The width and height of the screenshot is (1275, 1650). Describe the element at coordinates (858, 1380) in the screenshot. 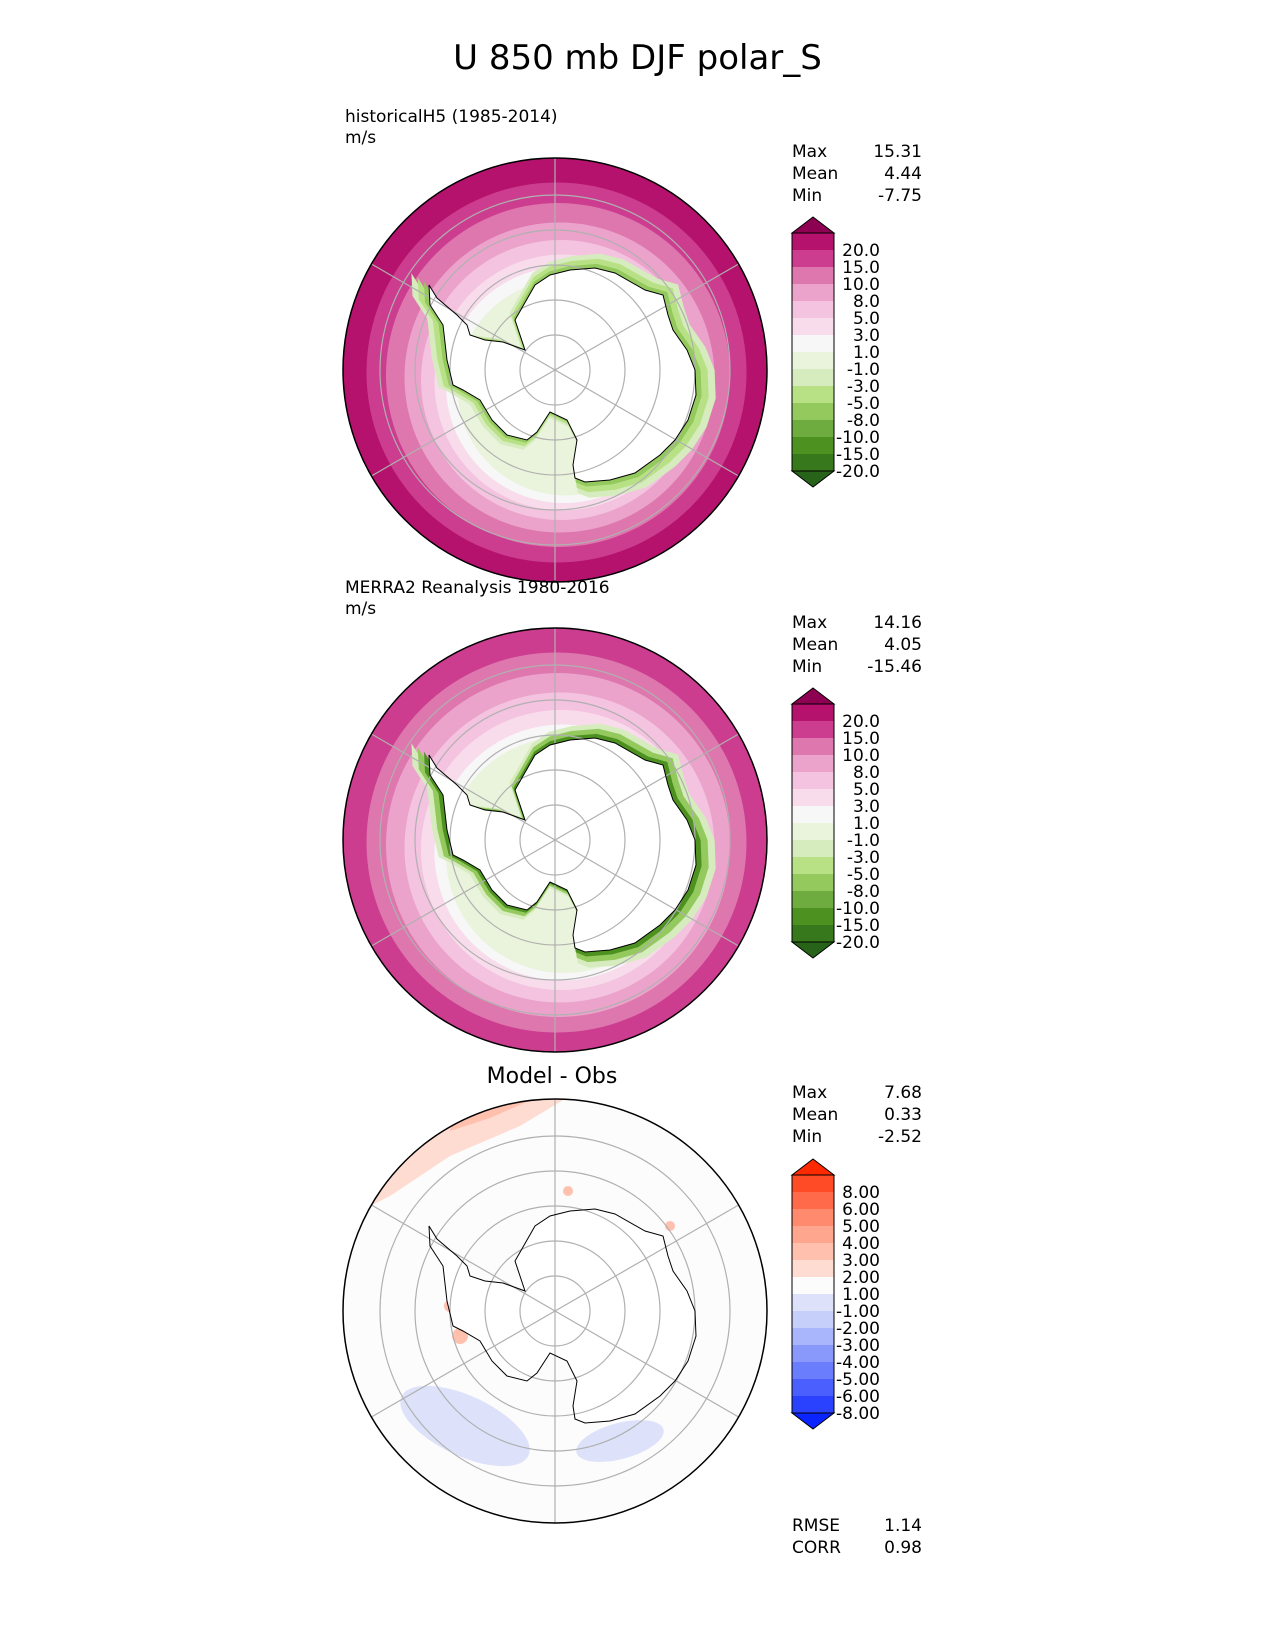

I see `colorbar-tick-label: -5.00` at that location.